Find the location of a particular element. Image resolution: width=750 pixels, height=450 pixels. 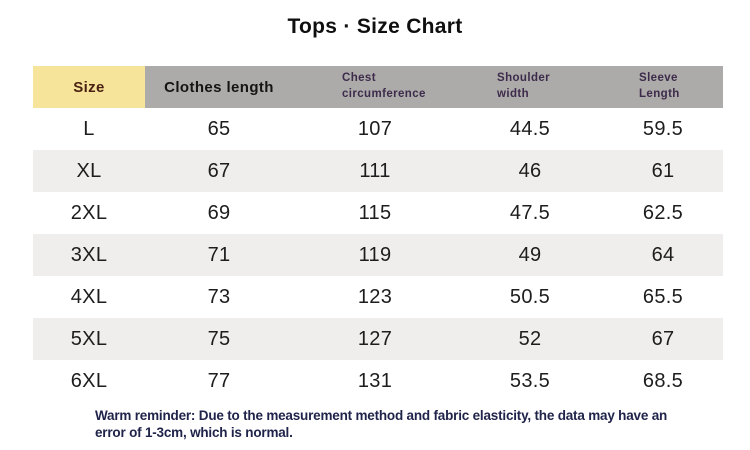

header-cell-clothes-length: Clothes length is located at coordinates (219, 87).